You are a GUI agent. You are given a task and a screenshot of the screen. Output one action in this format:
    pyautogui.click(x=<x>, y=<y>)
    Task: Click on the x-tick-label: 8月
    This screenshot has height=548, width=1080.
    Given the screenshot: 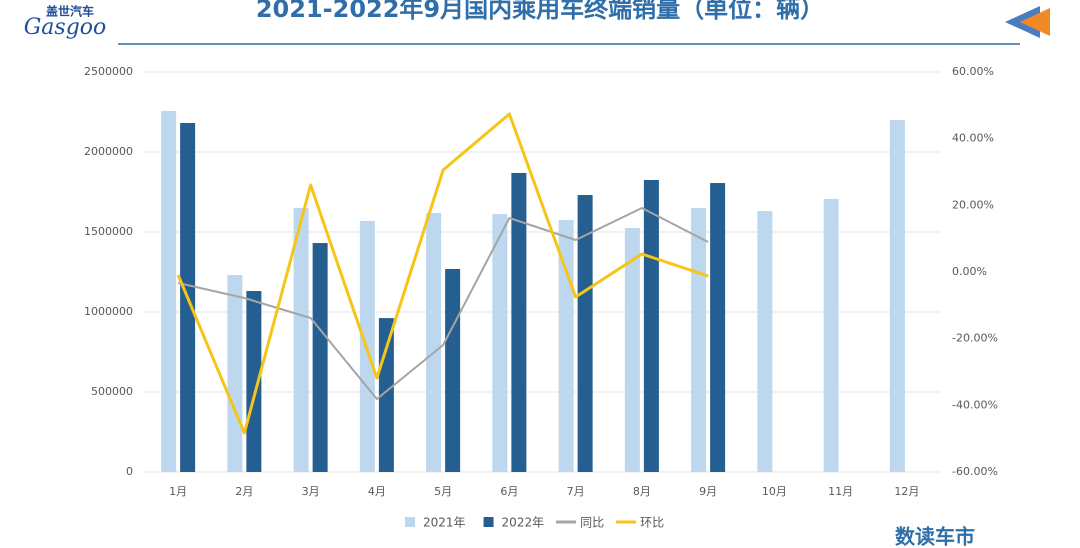 What is the action you would take?
    pyautogui.click(x=642, y=491)
    